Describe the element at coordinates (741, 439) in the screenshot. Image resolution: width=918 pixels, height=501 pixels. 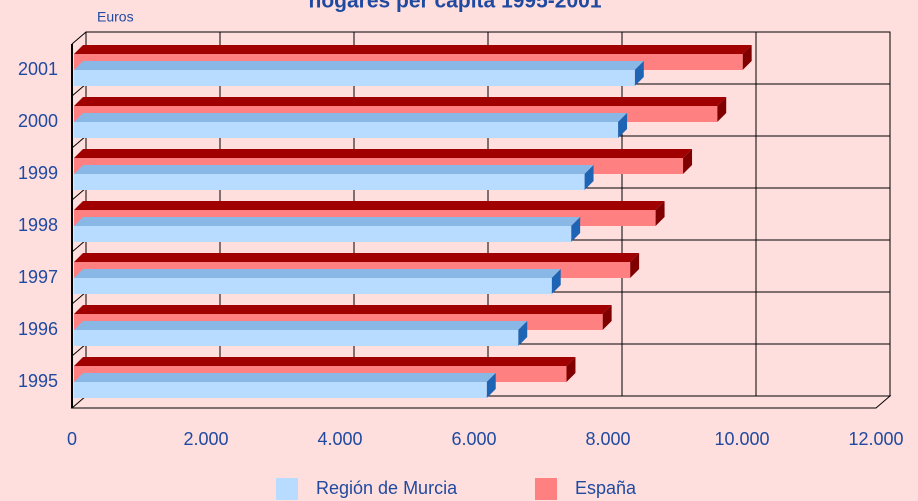
I see `x-tick-label: 10.000` at that location.